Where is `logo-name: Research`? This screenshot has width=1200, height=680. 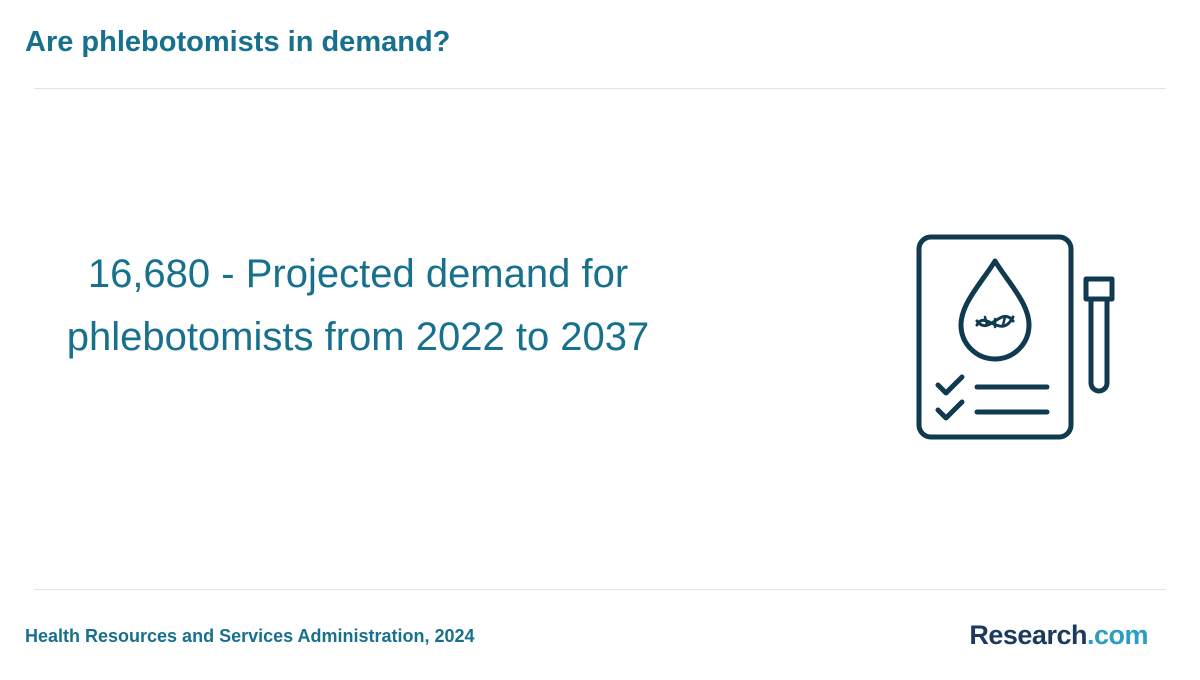
logo-name: Research is located at coordinates (1028, 635).